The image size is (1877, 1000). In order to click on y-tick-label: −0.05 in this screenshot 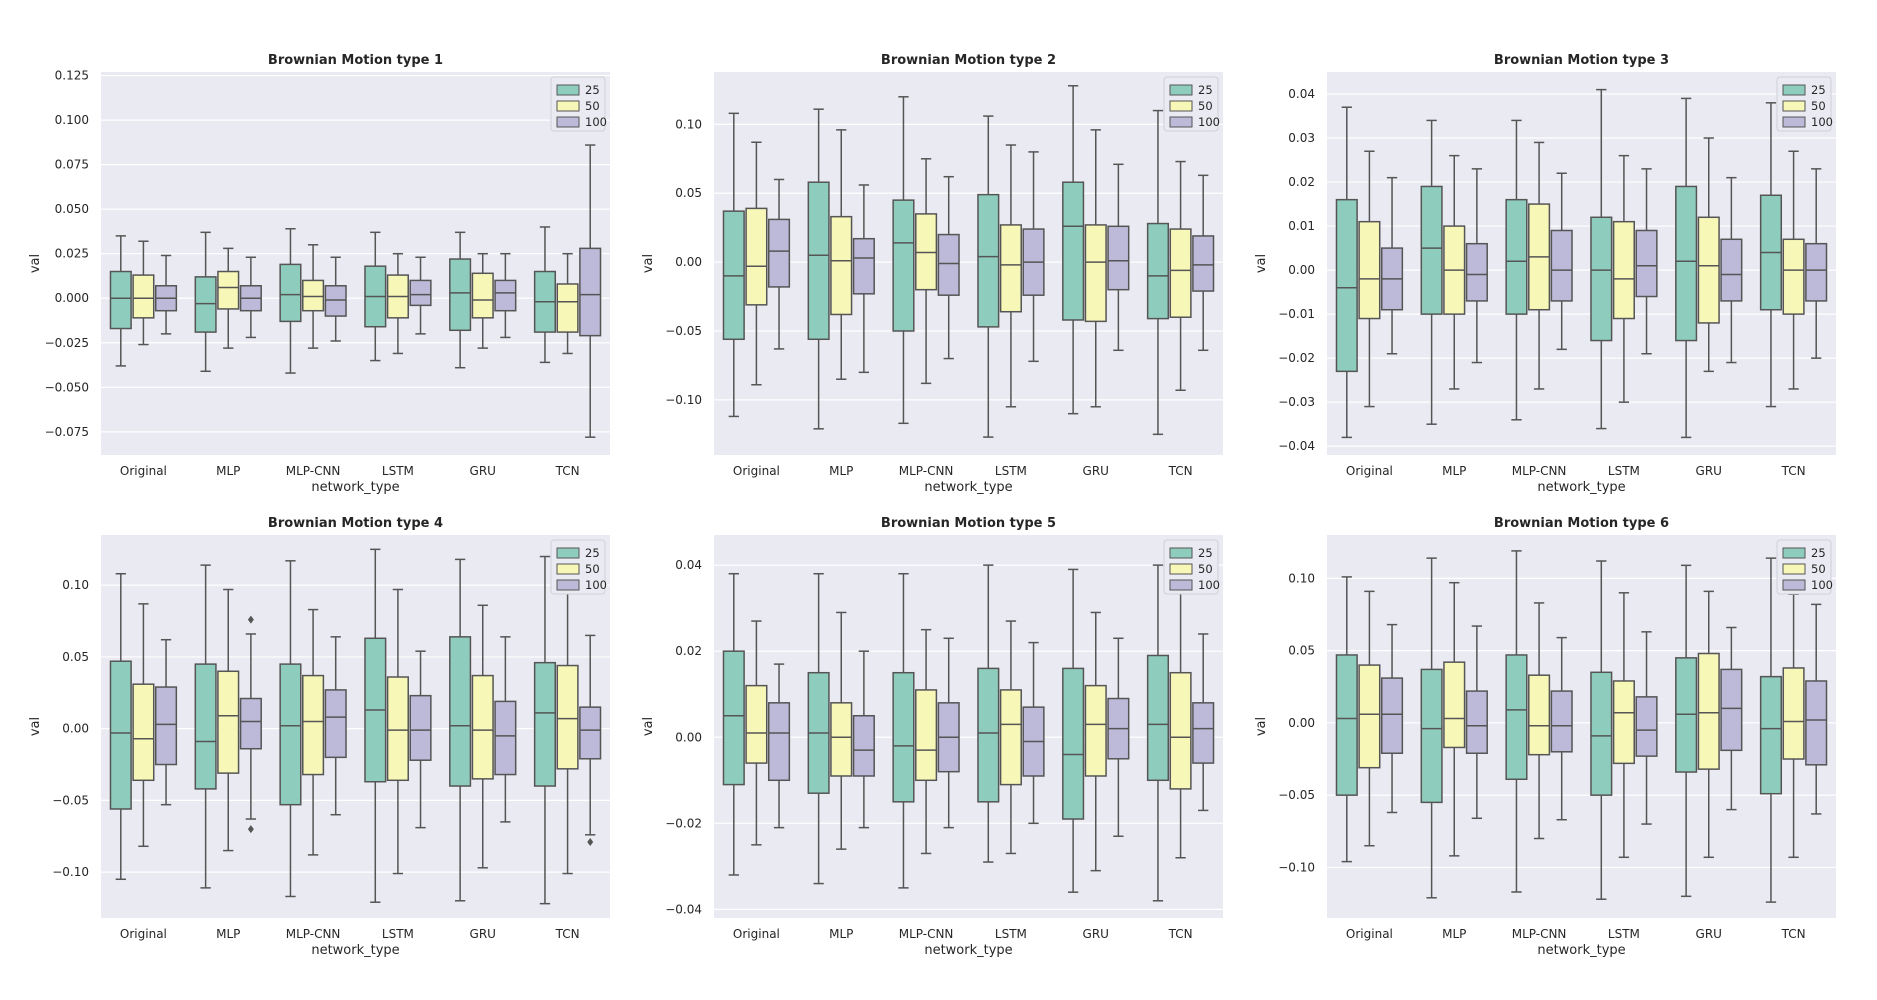, I will do `click(683, 331)`.